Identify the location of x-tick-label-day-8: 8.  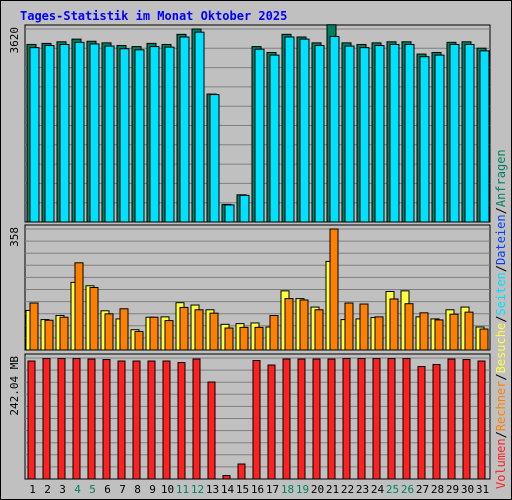
(137, 489).